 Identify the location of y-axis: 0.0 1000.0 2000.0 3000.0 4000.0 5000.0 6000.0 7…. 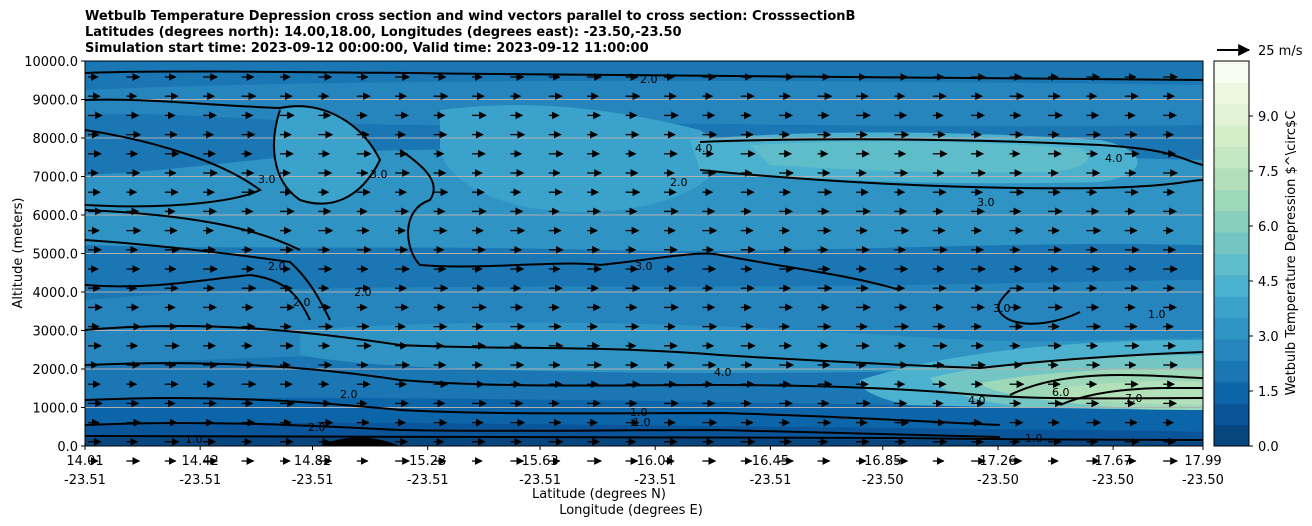
(54, 255).